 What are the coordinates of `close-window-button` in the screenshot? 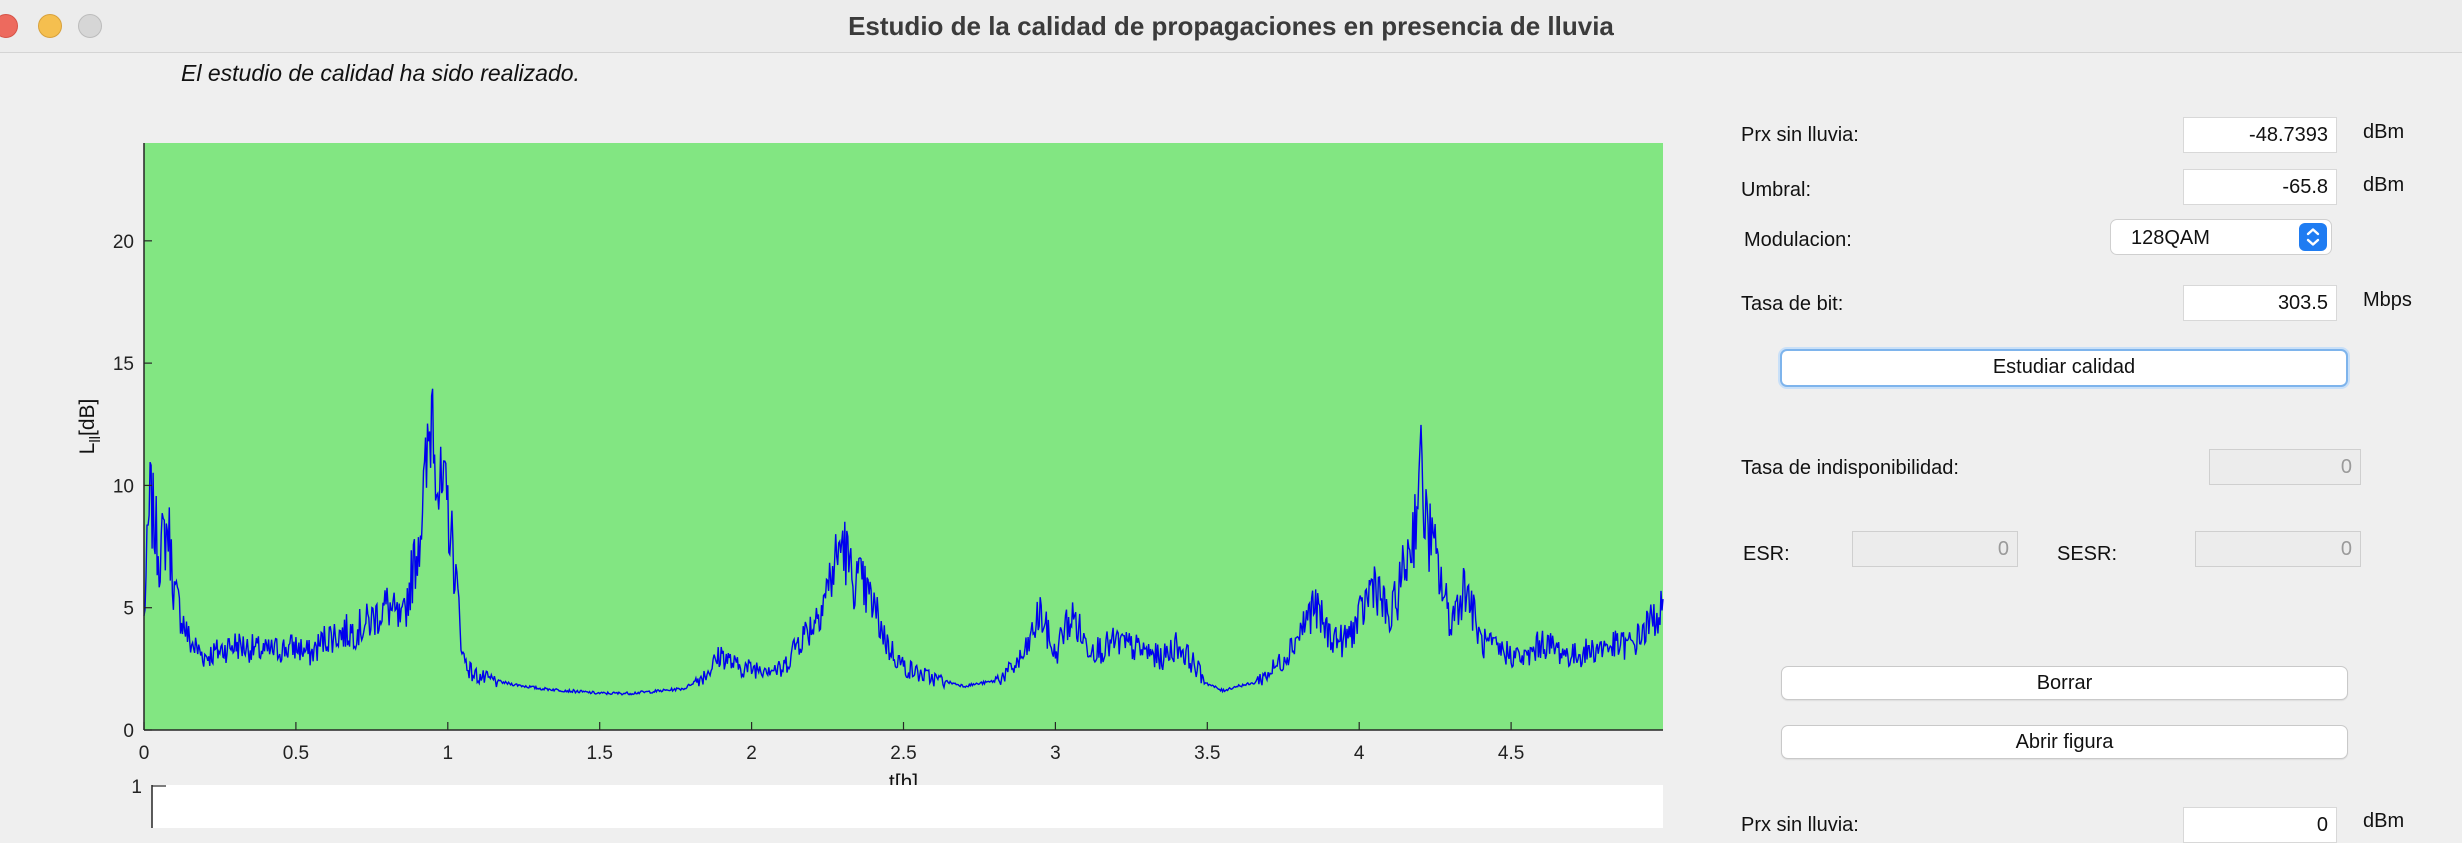 It's located at (9, 26).